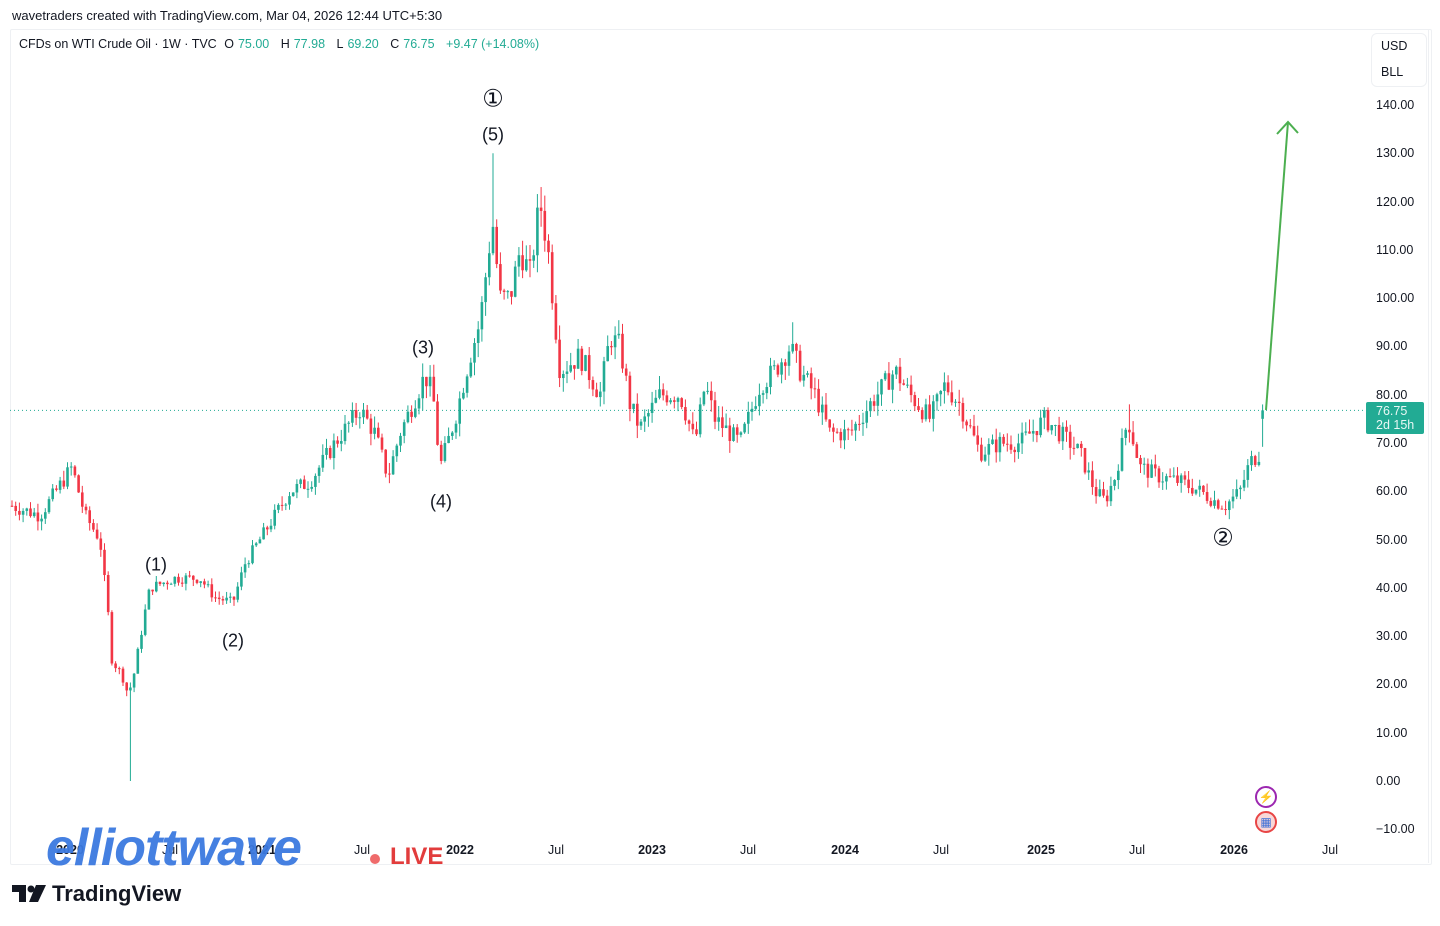  What do you see at coordinates (423, 347) in the screenshot?
I see `elliott-wave-label: (3)` at bounding box center [423, 347].